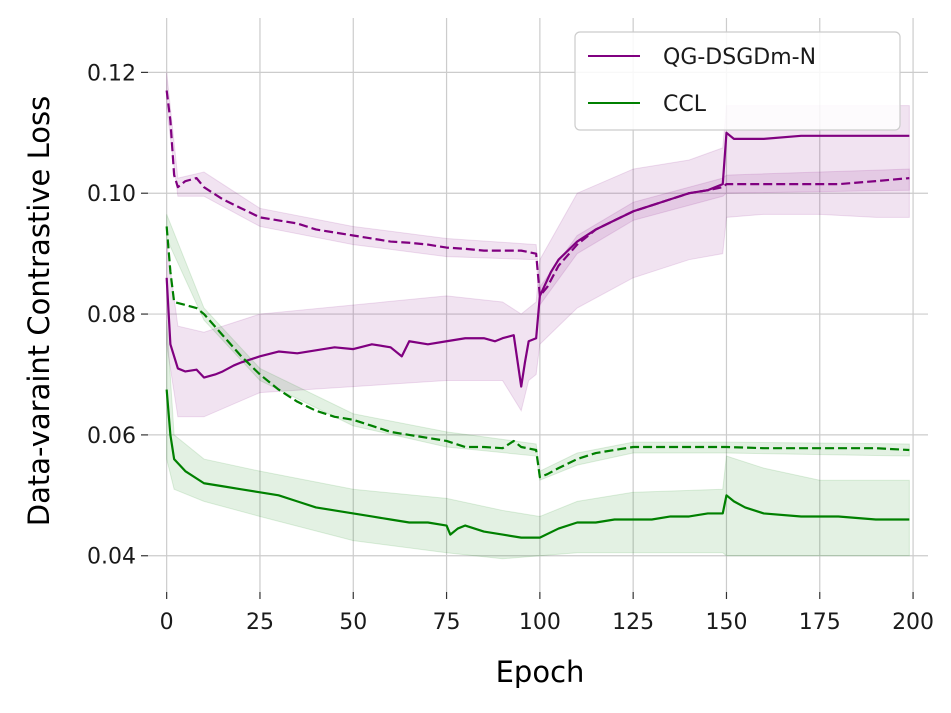 The width and height of the screenshot is (951, 713). What do you see at coordinates (111, 557) in the screenshot?
I see `y-tick-label: 0.04` at bounding box center [111, 557].